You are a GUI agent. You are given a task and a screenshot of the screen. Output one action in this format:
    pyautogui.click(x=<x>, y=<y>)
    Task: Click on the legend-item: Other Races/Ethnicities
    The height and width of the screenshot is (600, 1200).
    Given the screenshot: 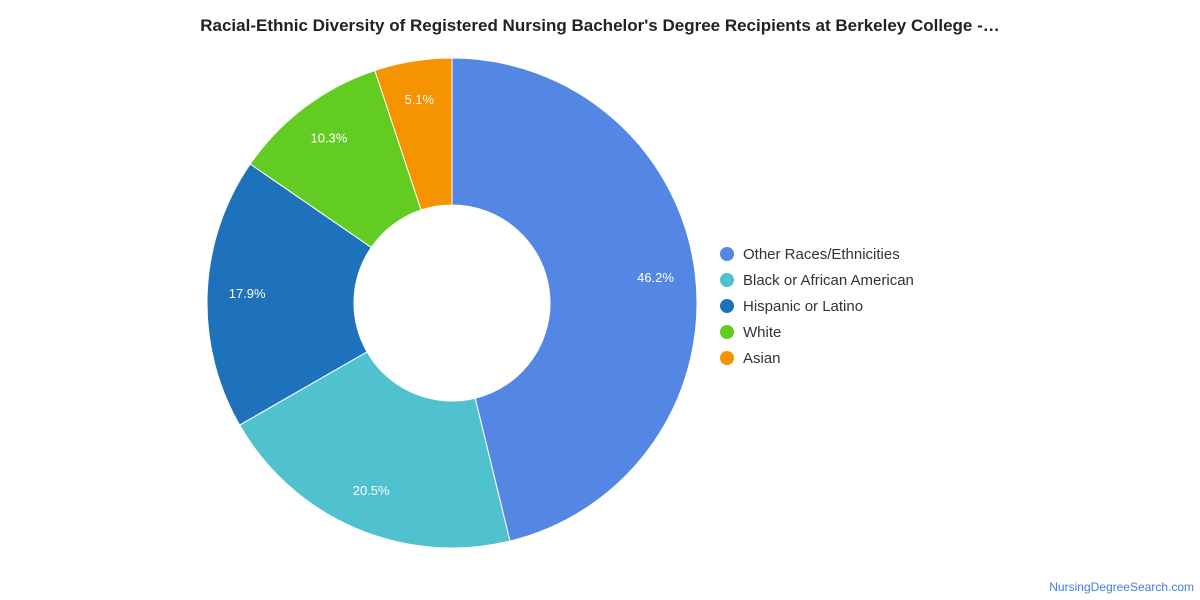 What is the action you would take?
    pyautogui.click(x=817, y=254)
    